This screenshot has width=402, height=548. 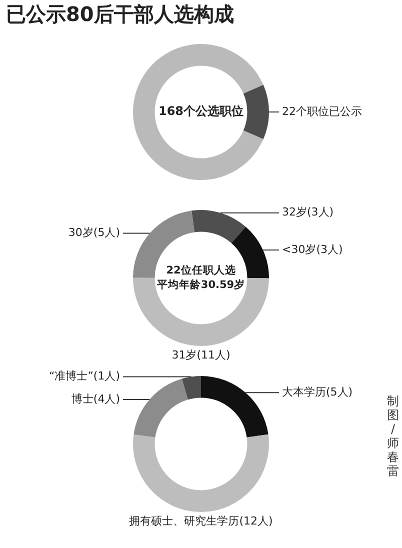 I want to click on slice-label: 大本学历(5人), so click(x=317, y=391).